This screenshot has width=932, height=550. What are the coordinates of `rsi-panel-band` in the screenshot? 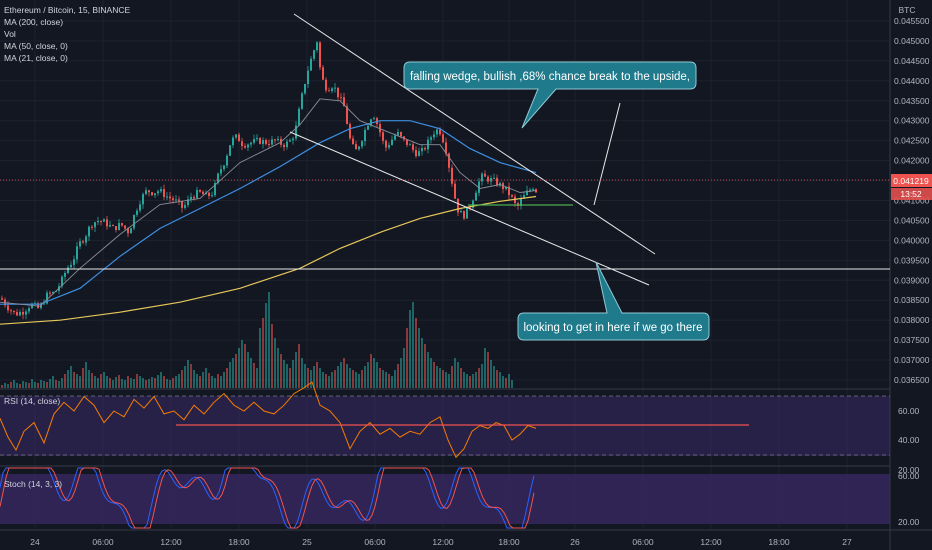 It's located at (445, 426).